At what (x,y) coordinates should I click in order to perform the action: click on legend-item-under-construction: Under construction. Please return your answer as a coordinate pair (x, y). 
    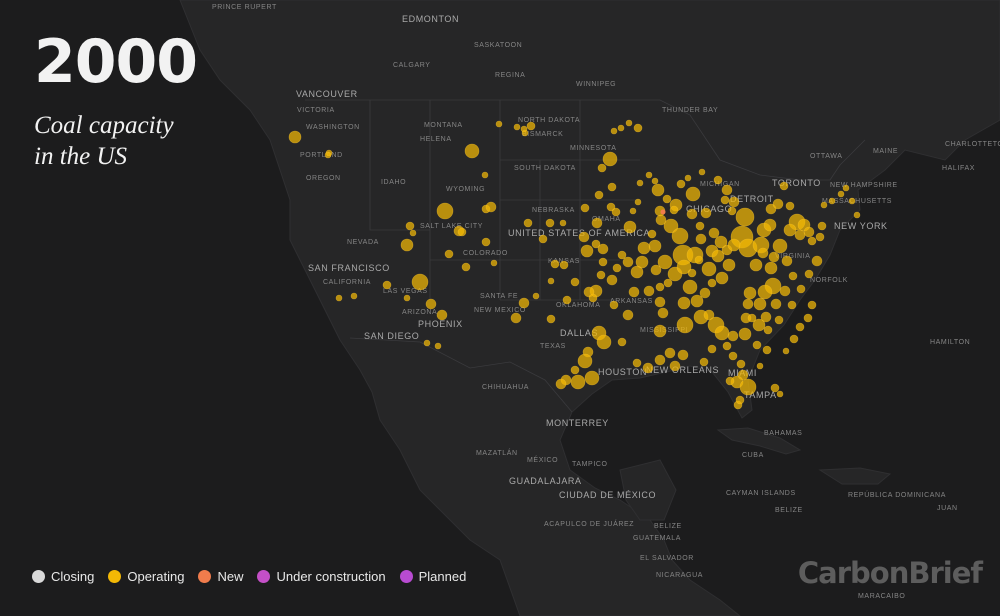
    Looking at the image, I should click on (321, 576).